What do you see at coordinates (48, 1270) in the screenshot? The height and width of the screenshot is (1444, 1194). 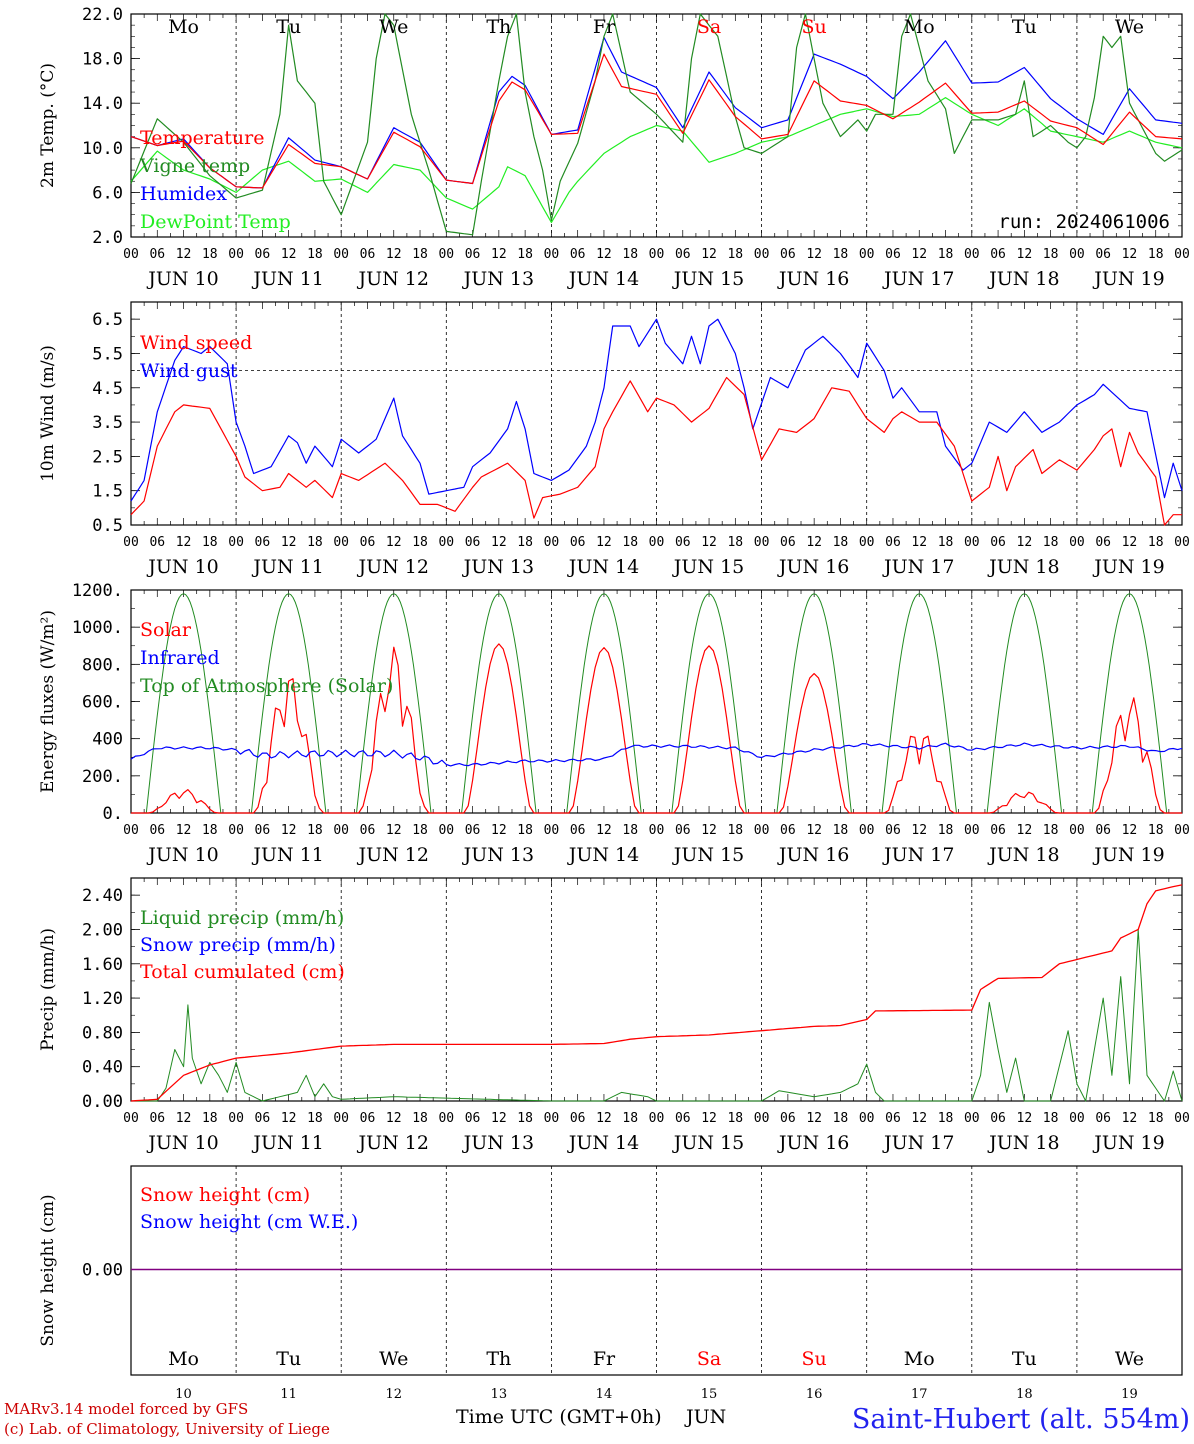 I see `y-axis-label: Snow height (cm)` at bounding box center [48, 1270].